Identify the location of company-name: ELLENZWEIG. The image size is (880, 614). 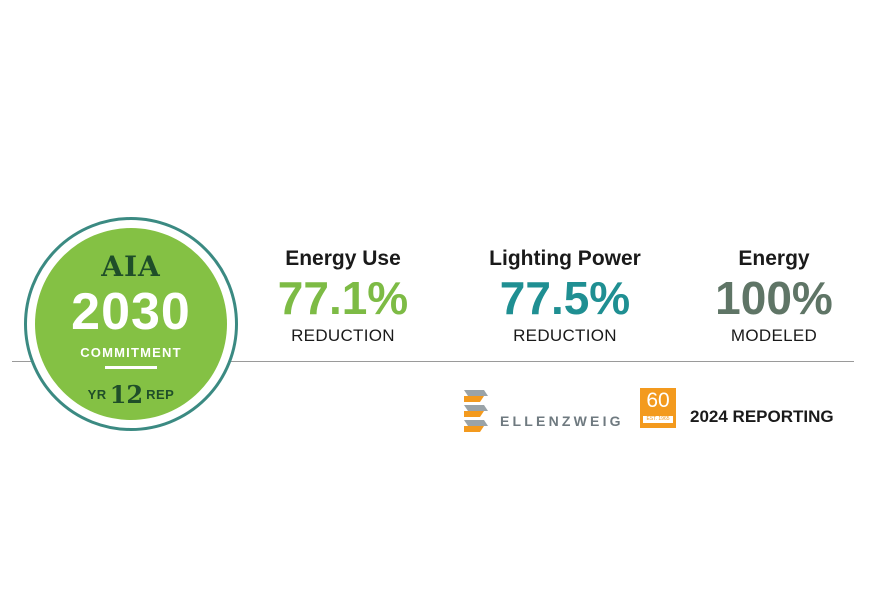
(562, 421).